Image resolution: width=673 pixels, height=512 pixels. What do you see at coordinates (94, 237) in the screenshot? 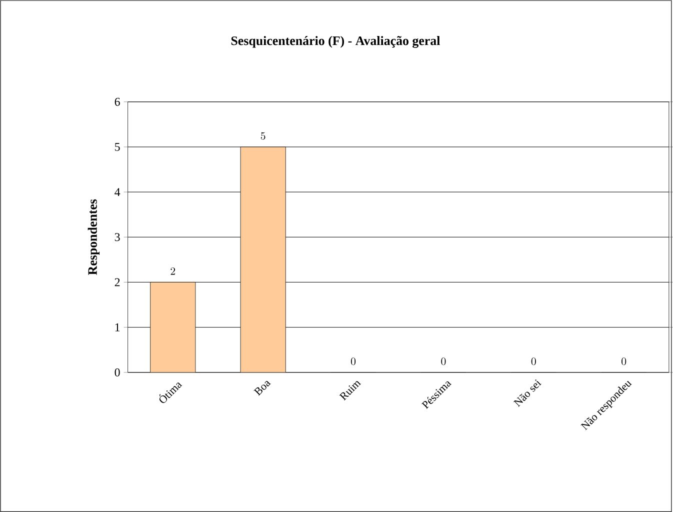
I see `y-axis-title: Respondentes` at bounding box center [94, 237].